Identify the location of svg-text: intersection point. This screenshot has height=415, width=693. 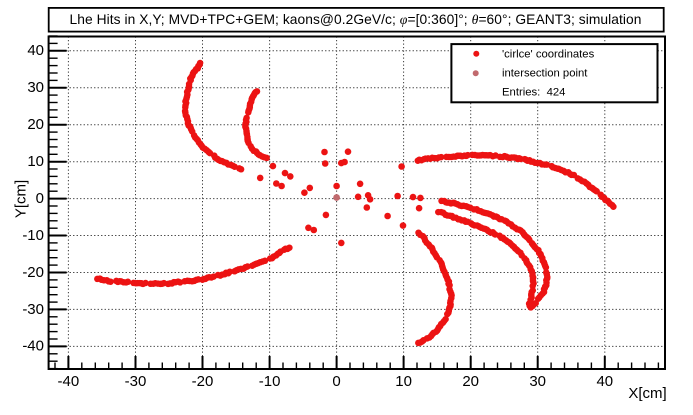
(545, 74).